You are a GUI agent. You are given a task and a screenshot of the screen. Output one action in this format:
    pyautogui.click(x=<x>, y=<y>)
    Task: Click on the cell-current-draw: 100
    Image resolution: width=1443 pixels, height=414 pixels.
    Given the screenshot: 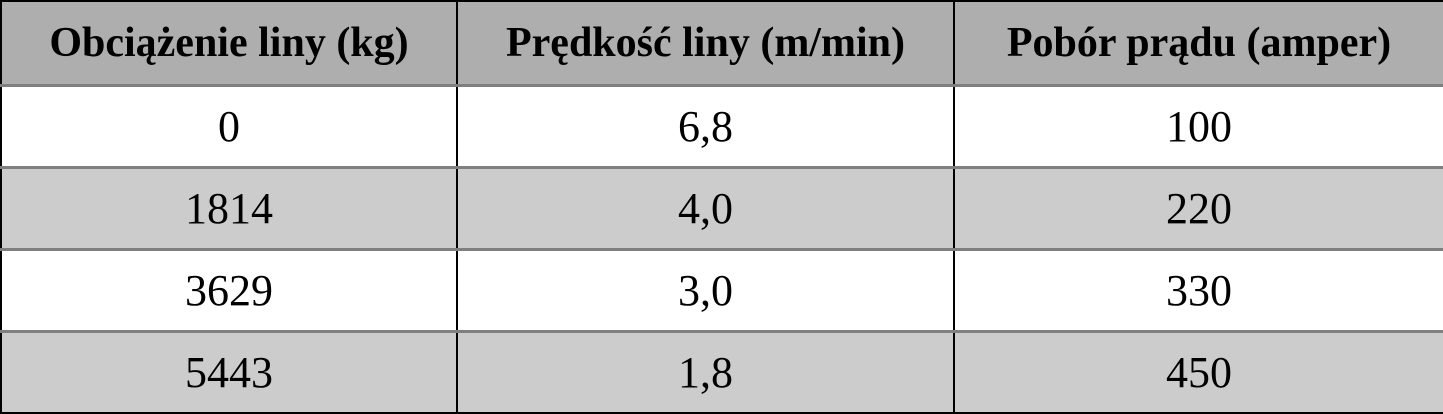 What is the action you would take?
    pyautogui.click(x=1198, y=126)
    